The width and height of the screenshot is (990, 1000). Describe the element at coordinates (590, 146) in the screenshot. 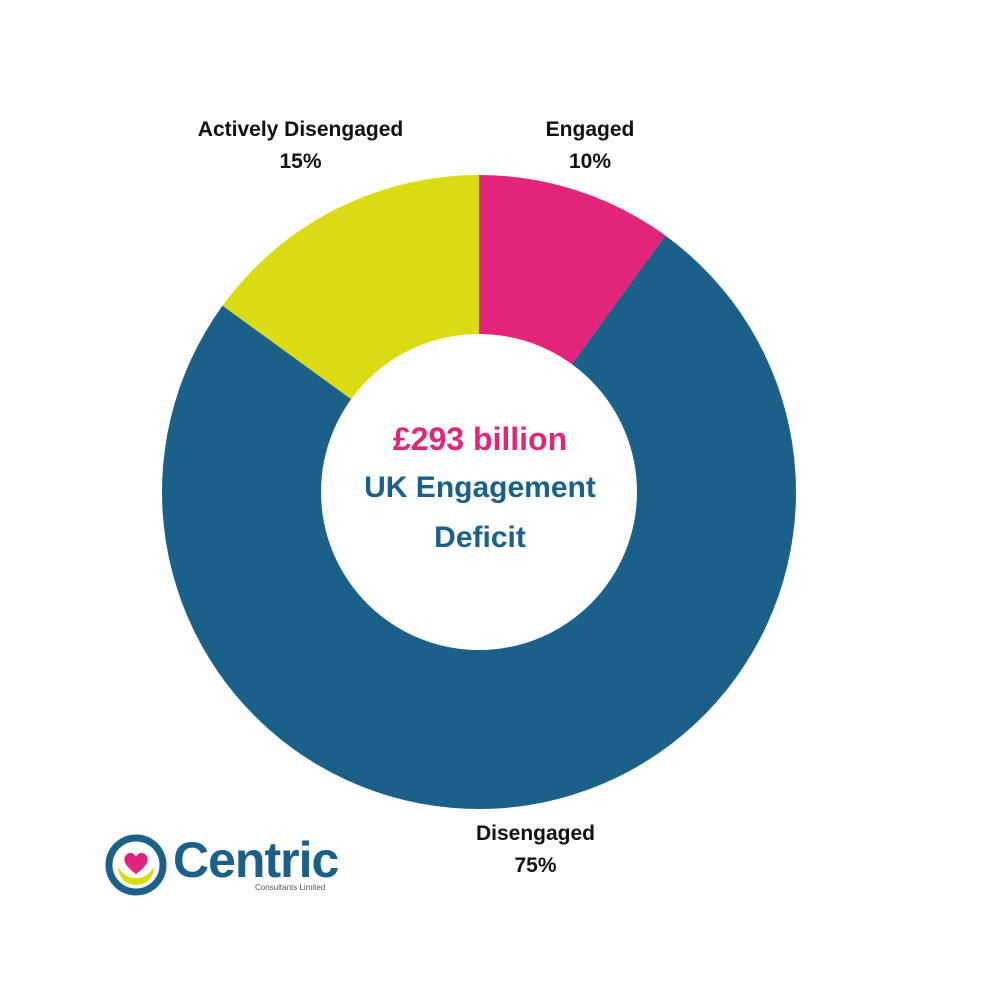

I see `slice-label-engaged: Engaged 10%` at that location.